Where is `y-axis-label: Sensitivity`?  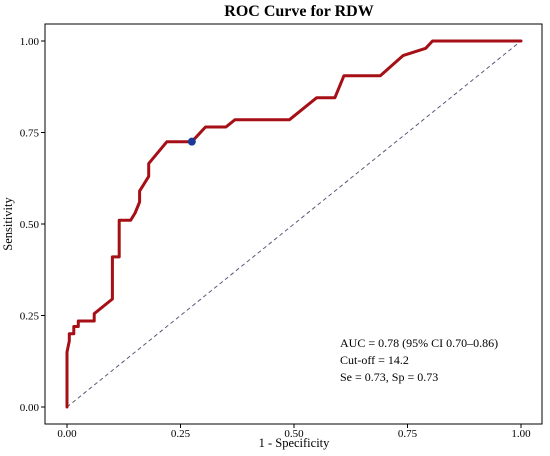
y-axis-label: Sensitivity is located at coordinates (8, 224).